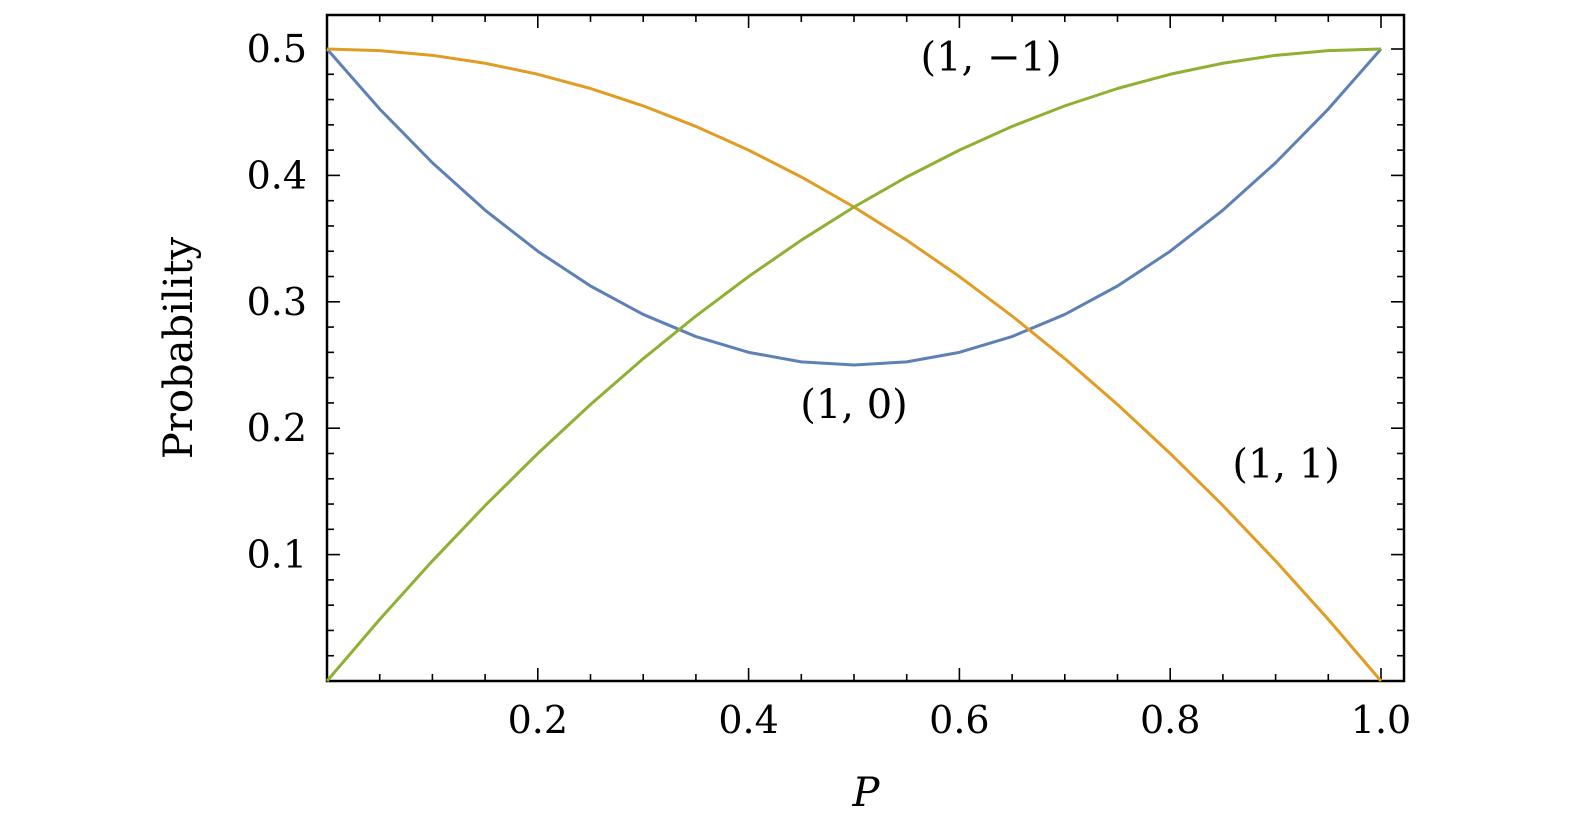 The image size is (1575, 837). What do you see at coordinates (277, 302) in the screenshot?
I see `y-tick-label: 0.3` at bounding box center [277, 302].